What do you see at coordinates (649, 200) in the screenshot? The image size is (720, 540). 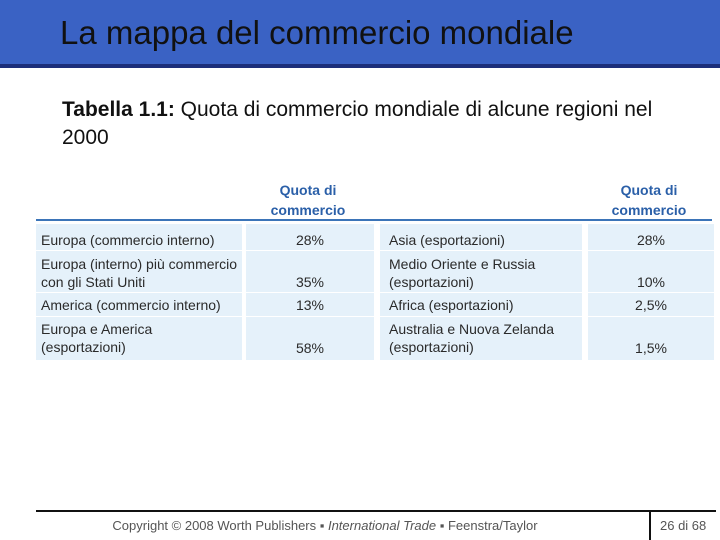 I see `right-header-line-1: Quota di commercio` at bounding box center [649, 200].